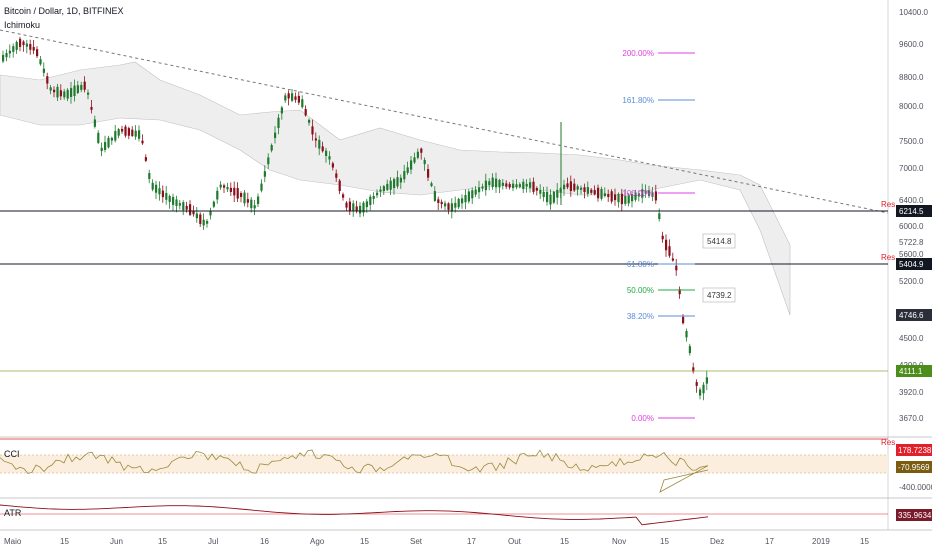 The image size is (932, 550). Describe the element at coordinates (638, 100) in the screenshot. I see `fib-level-label: 161.80%` at that location.